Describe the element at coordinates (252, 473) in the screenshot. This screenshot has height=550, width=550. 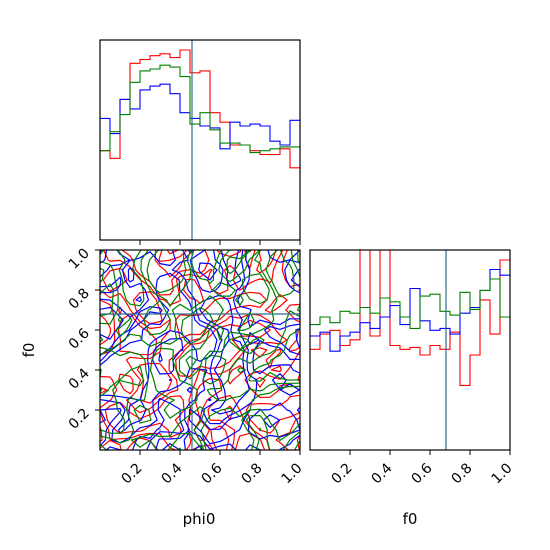
I see `contour-xtick-label-3: 0.8` at that location.